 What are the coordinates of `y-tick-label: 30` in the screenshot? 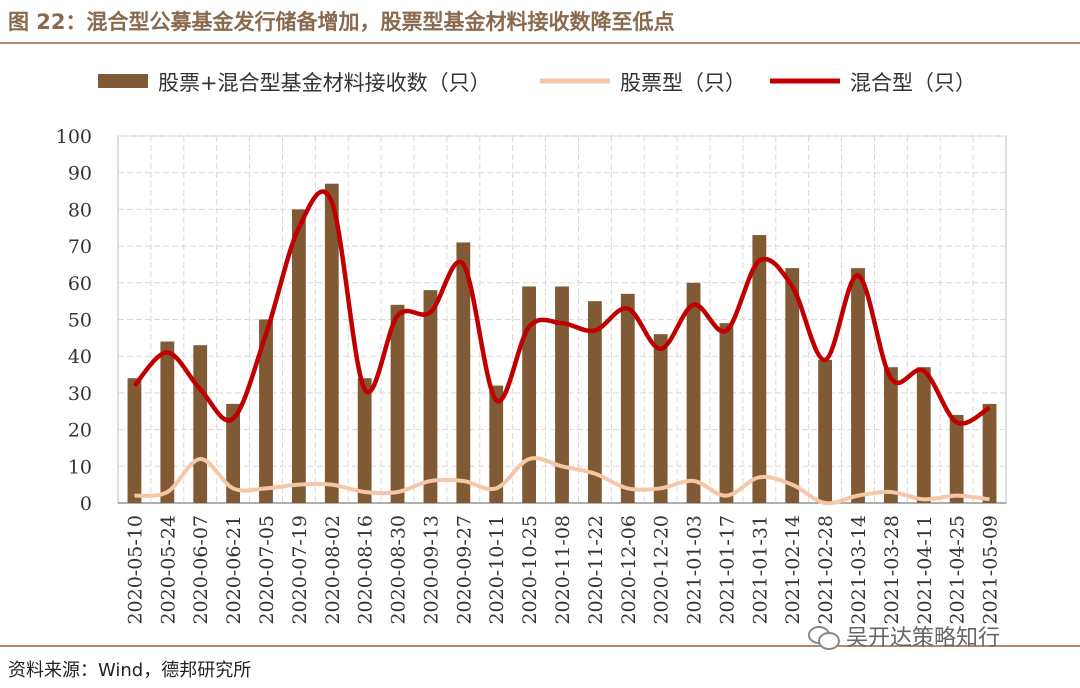 It's located at (80, 394).